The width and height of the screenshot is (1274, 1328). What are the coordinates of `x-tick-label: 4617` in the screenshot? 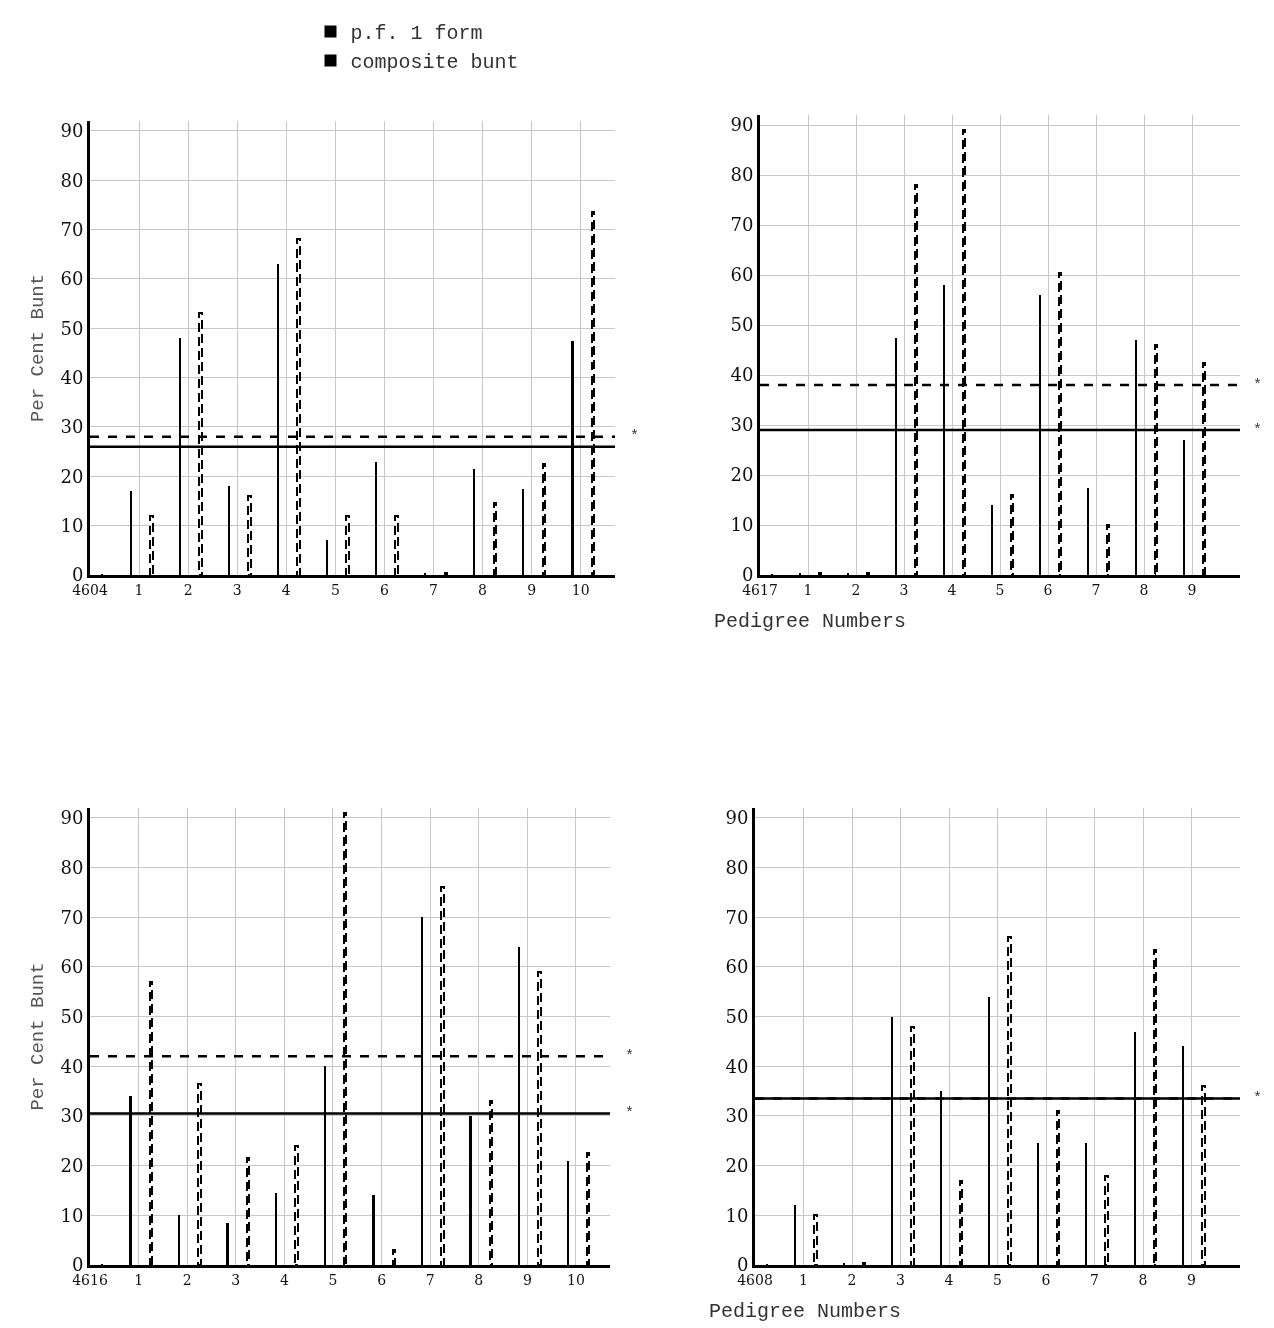 It's located at (760, 589).